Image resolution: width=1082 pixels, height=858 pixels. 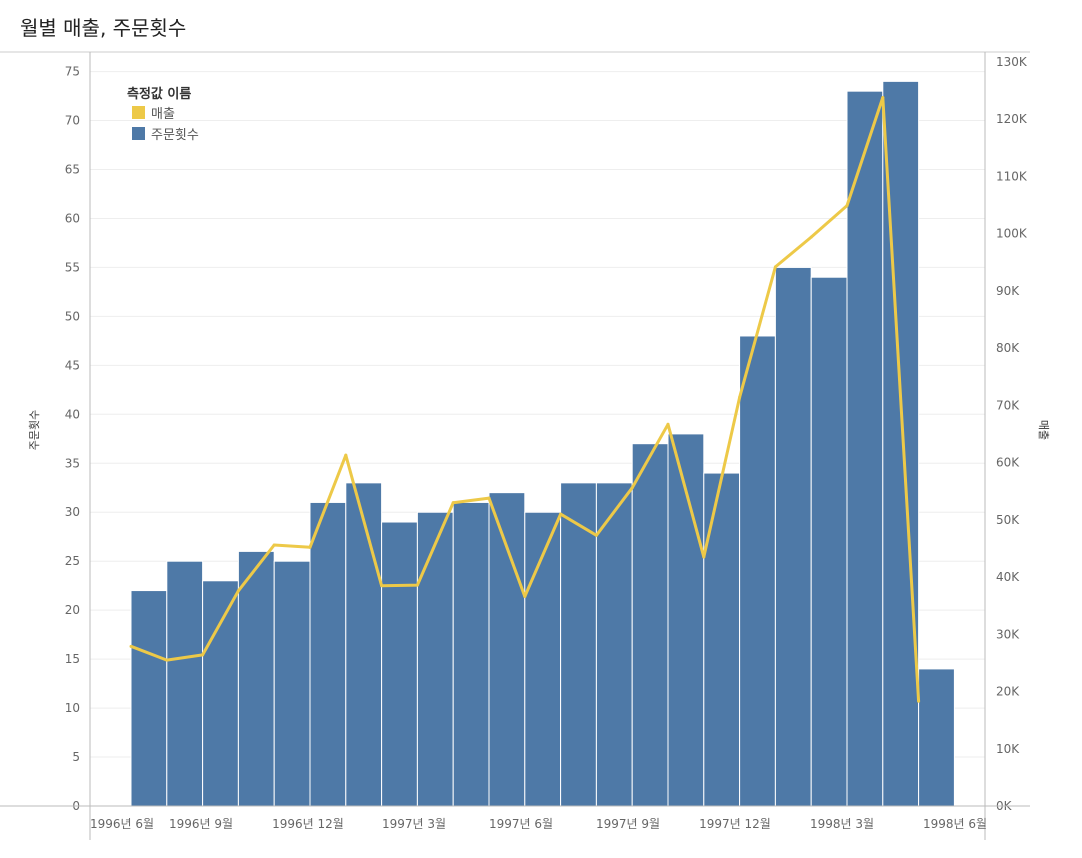 I want to click on x-axis-tick-label: 1997년 12월, so click(x=735, y=824).